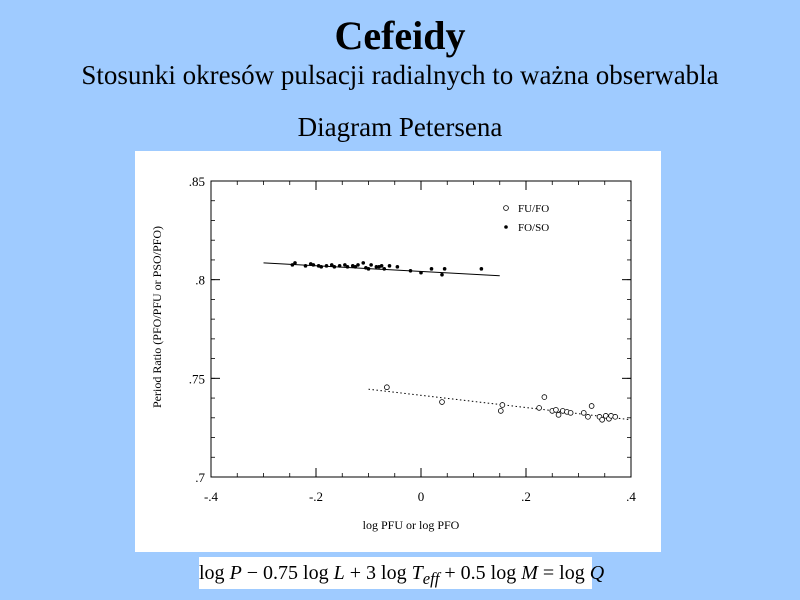 This screenshot has width=800, height=600. I want to click on formula-part-1: log, so click(214, 573).